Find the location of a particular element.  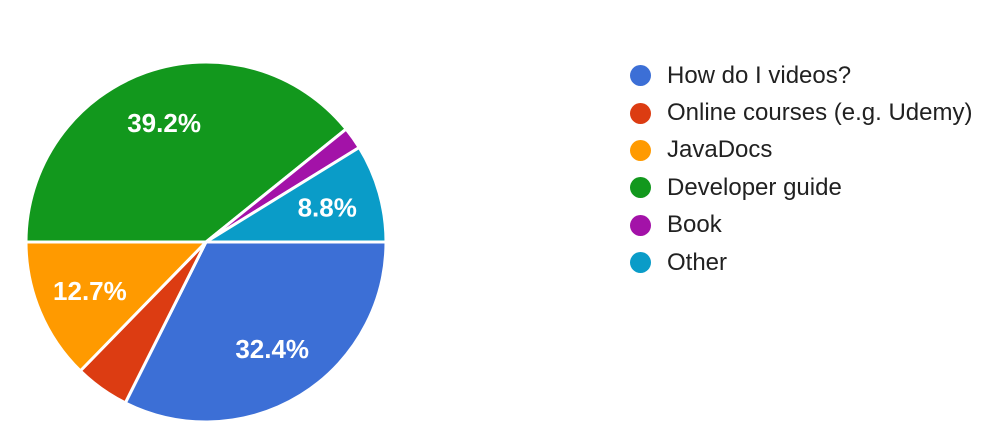

legend-label: How do I videos? is located at coordinates (759, 75).